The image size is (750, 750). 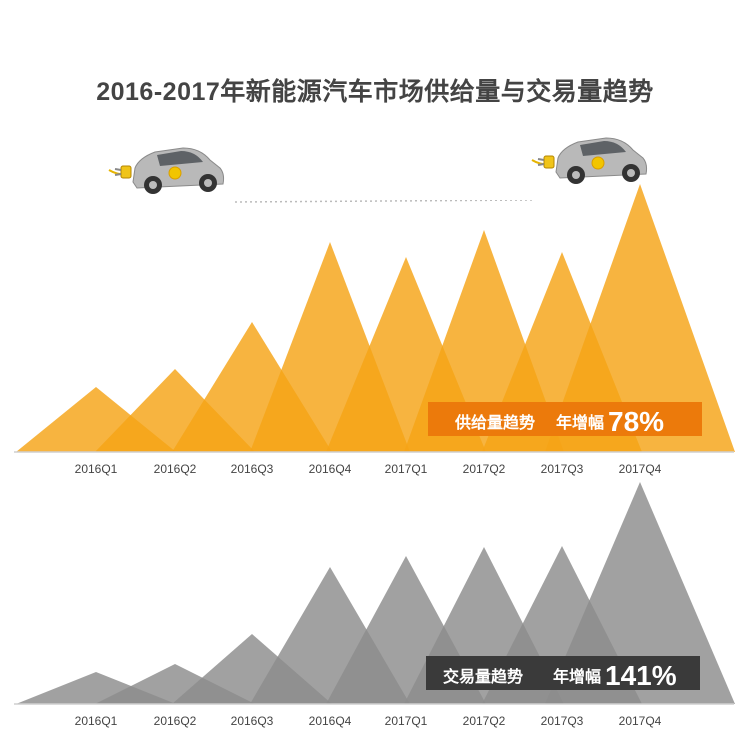 I want to click on trade-tick-label: 2017Q1, so click(x=406, y=721).